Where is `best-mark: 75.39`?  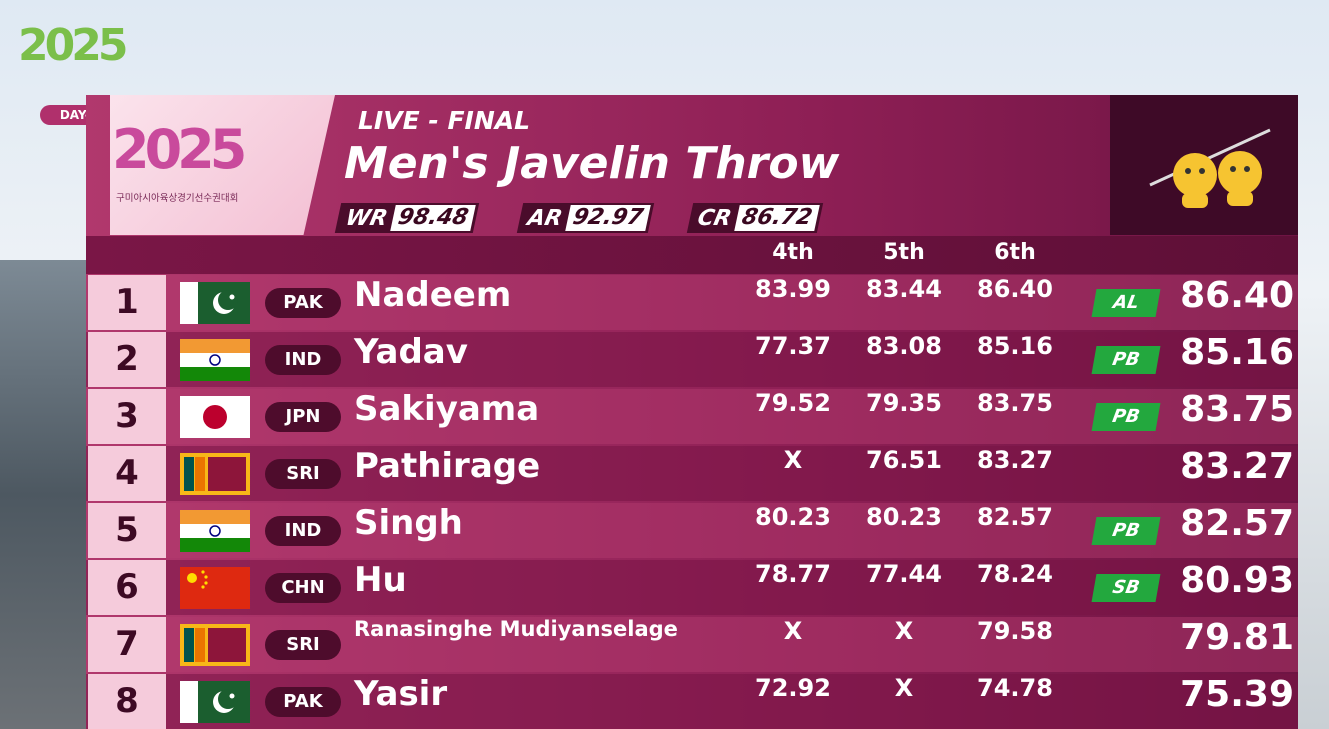 best-mark: 75.39 is located at coordinates (1237, 694).